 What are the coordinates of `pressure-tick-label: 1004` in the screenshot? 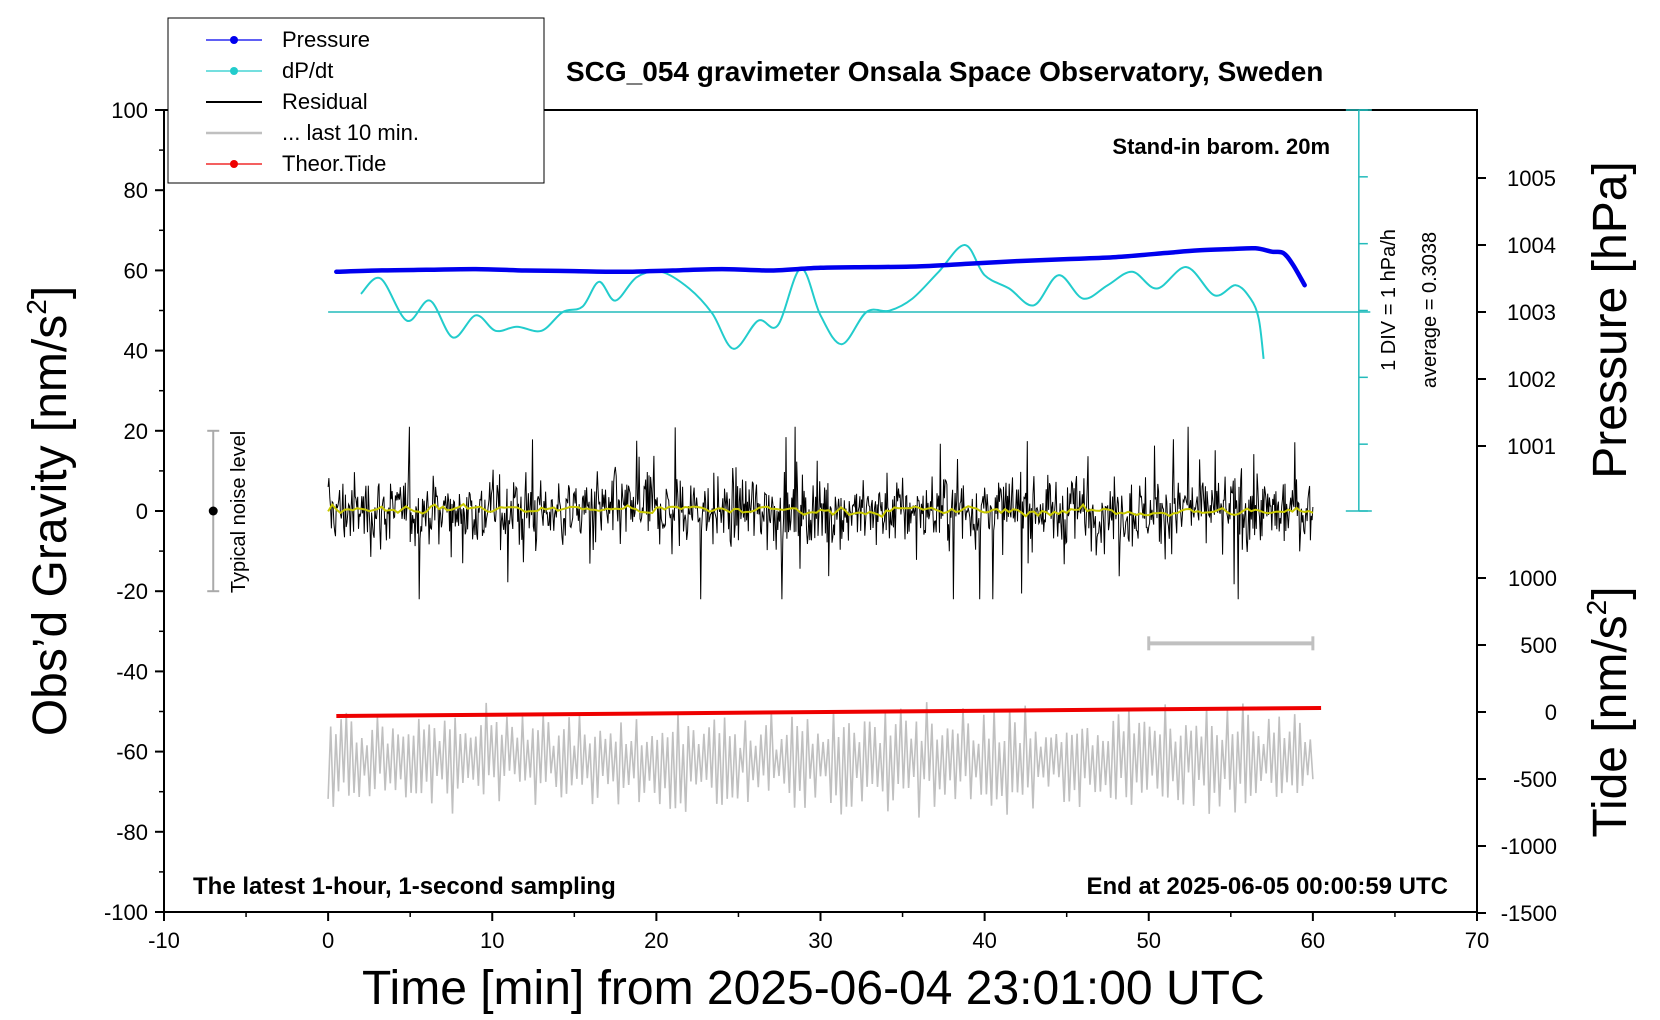 It's located at (1531, 245).